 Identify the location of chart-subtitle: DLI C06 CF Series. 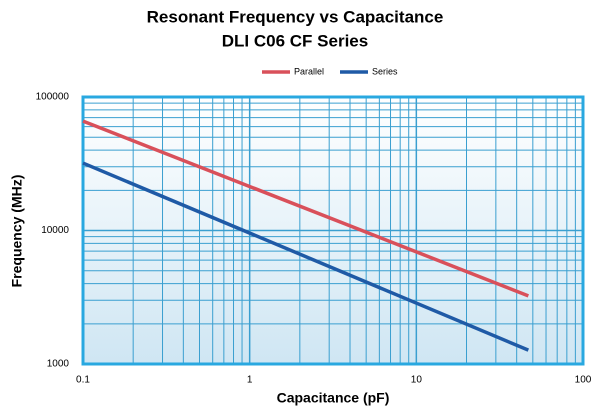
(295, 40).